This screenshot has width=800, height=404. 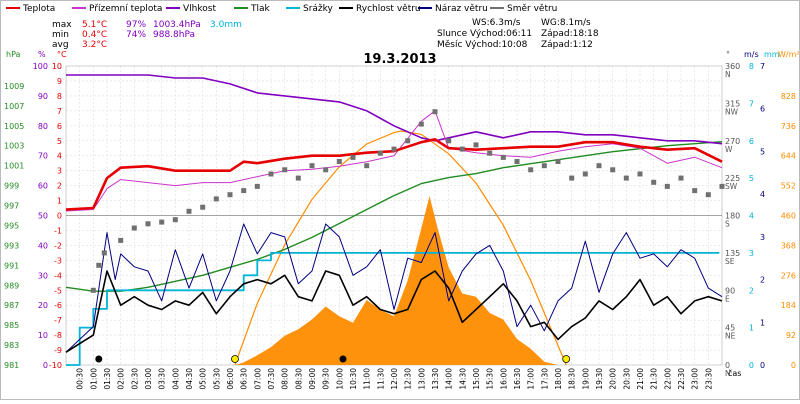 I want to click on direction-tick-label-compass: NW, so click(x=732, y=111).